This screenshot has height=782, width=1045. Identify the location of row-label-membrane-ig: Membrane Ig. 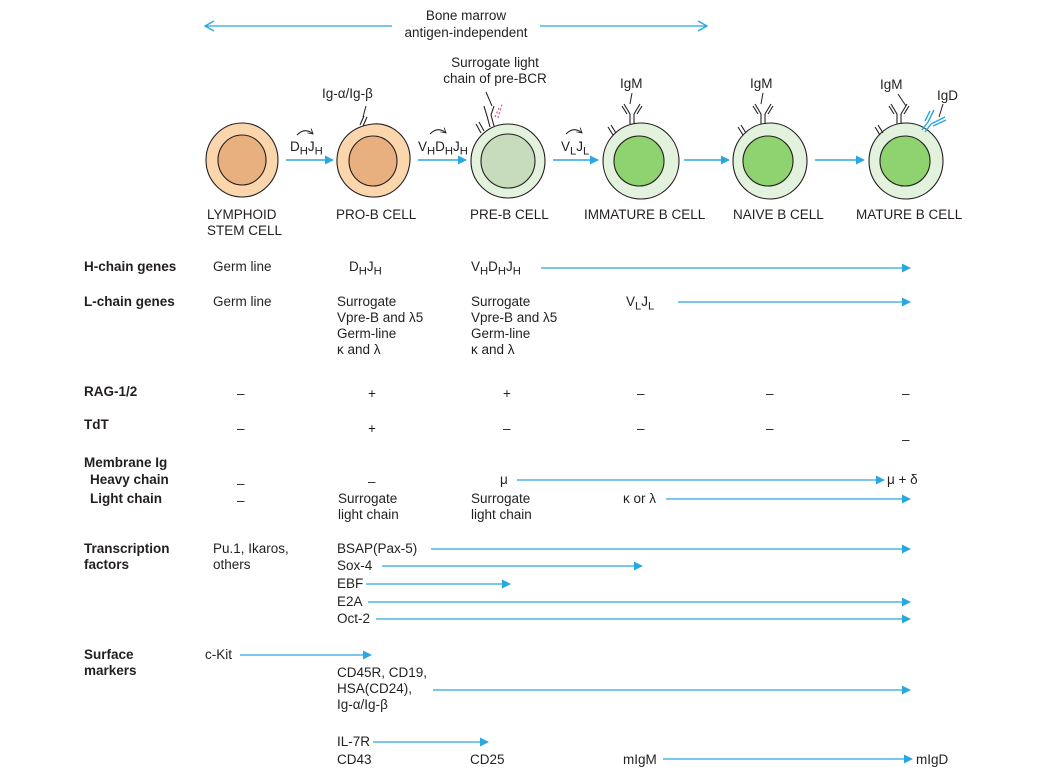
(126, 462).